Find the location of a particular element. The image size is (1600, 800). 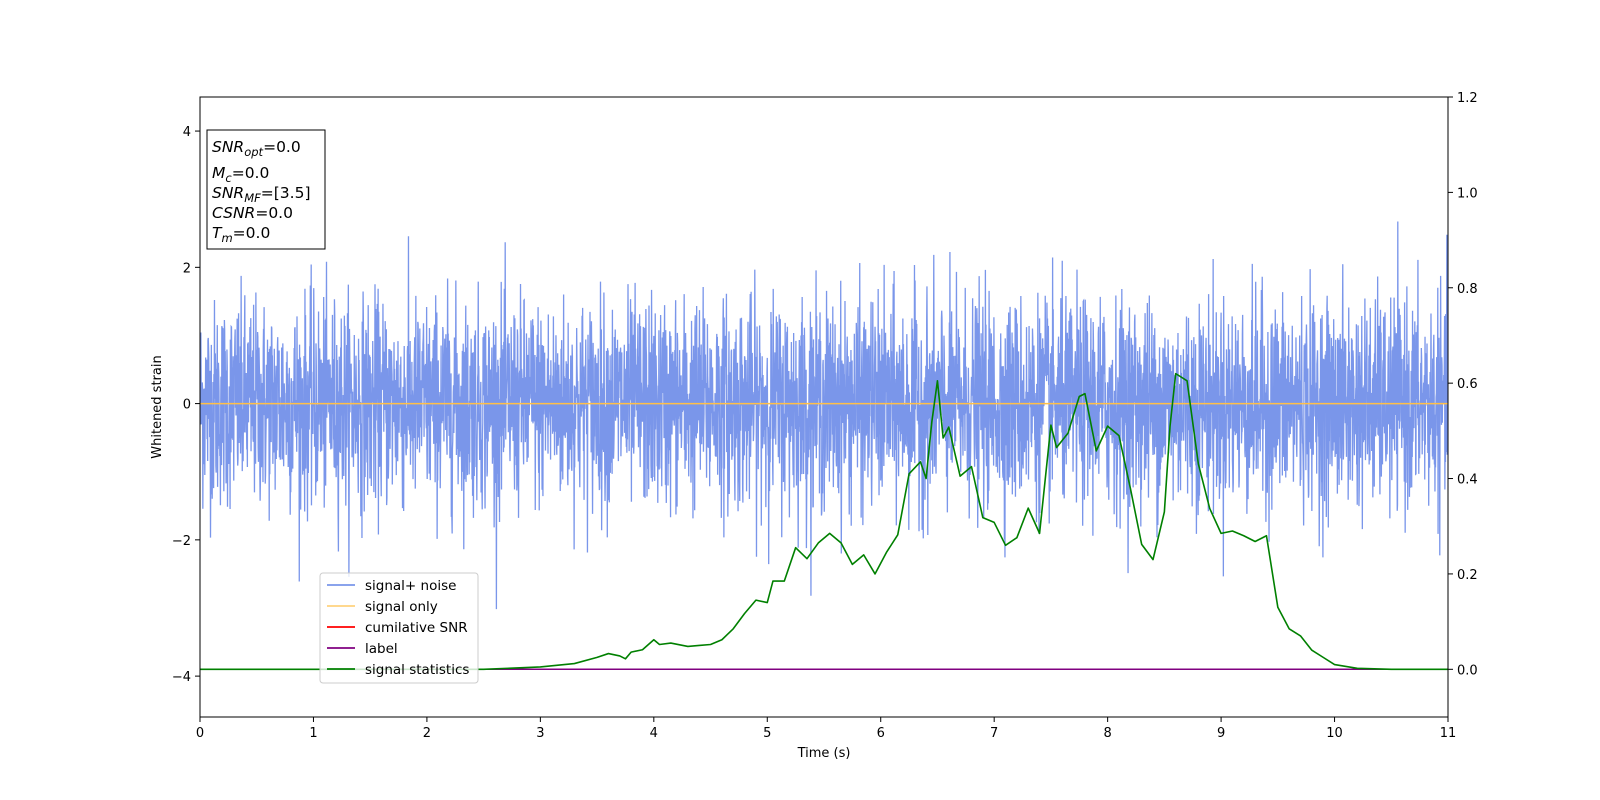

x-tick-label: 8 is located at coordinates (1107, 733).